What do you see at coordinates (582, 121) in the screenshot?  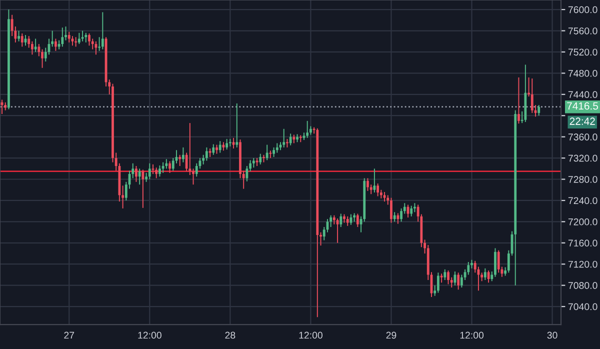 I see `text: 22:42` at bounding box center [582, 121].